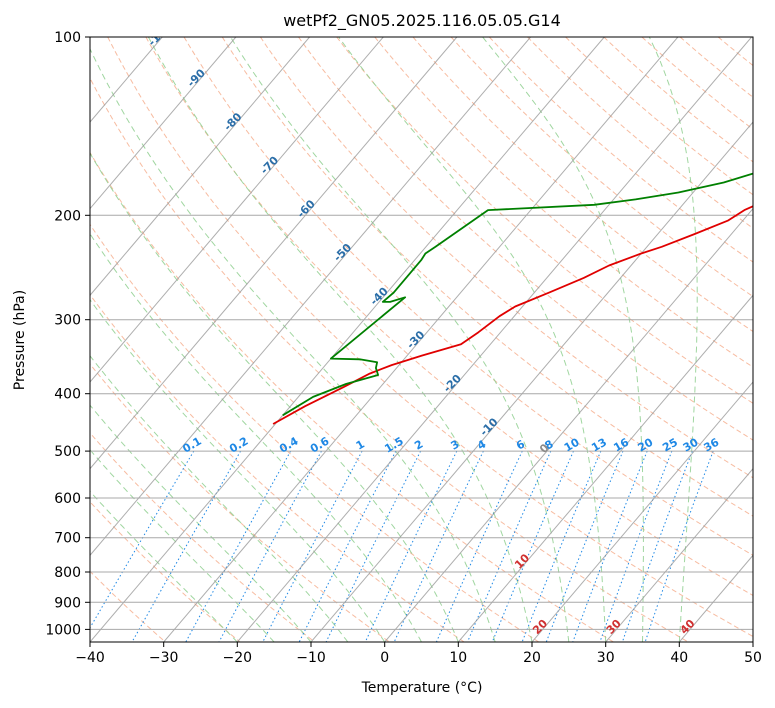 The height and width of the screenshot is (708, 775). I want to click on x-tick-label: 0, so click(384, 658).